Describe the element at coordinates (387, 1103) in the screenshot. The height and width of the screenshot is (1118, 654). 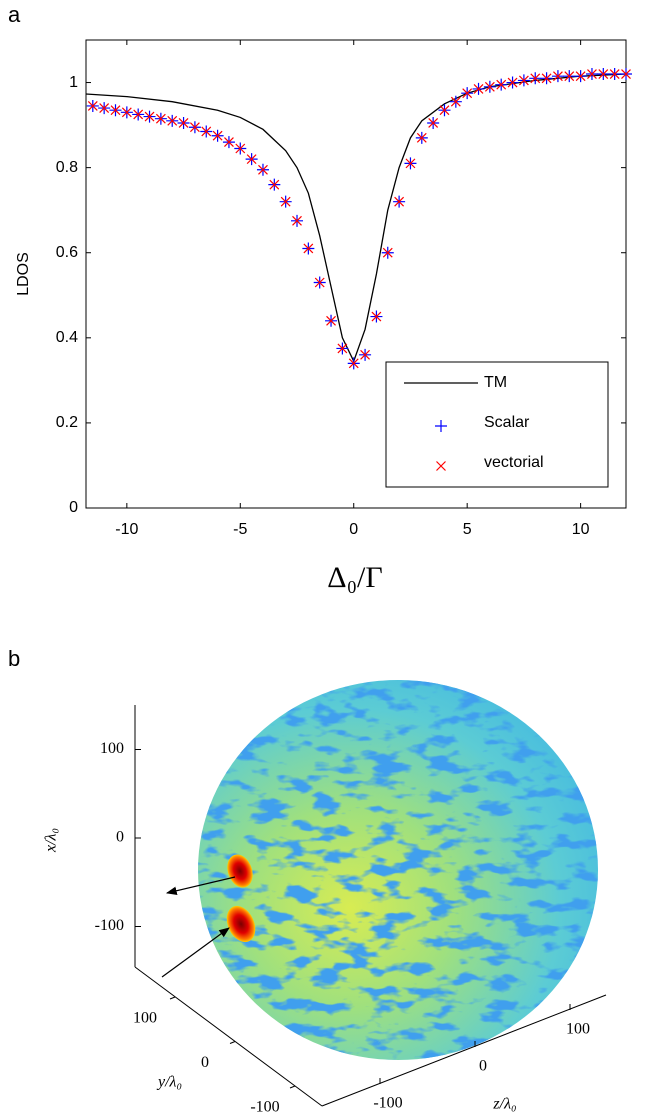
I see `z-tick-label: -100` at that location.